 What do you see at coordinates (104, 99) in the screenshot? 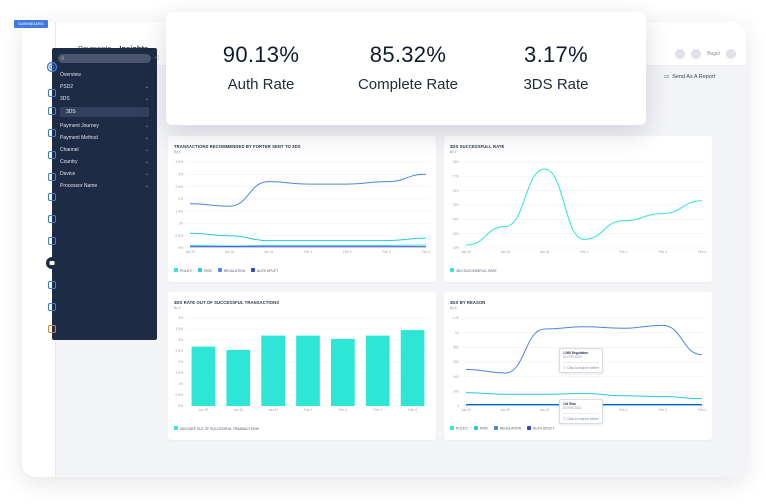
I see `sidebar-item: 3DS ⌄` at bounding box center [104, 99].